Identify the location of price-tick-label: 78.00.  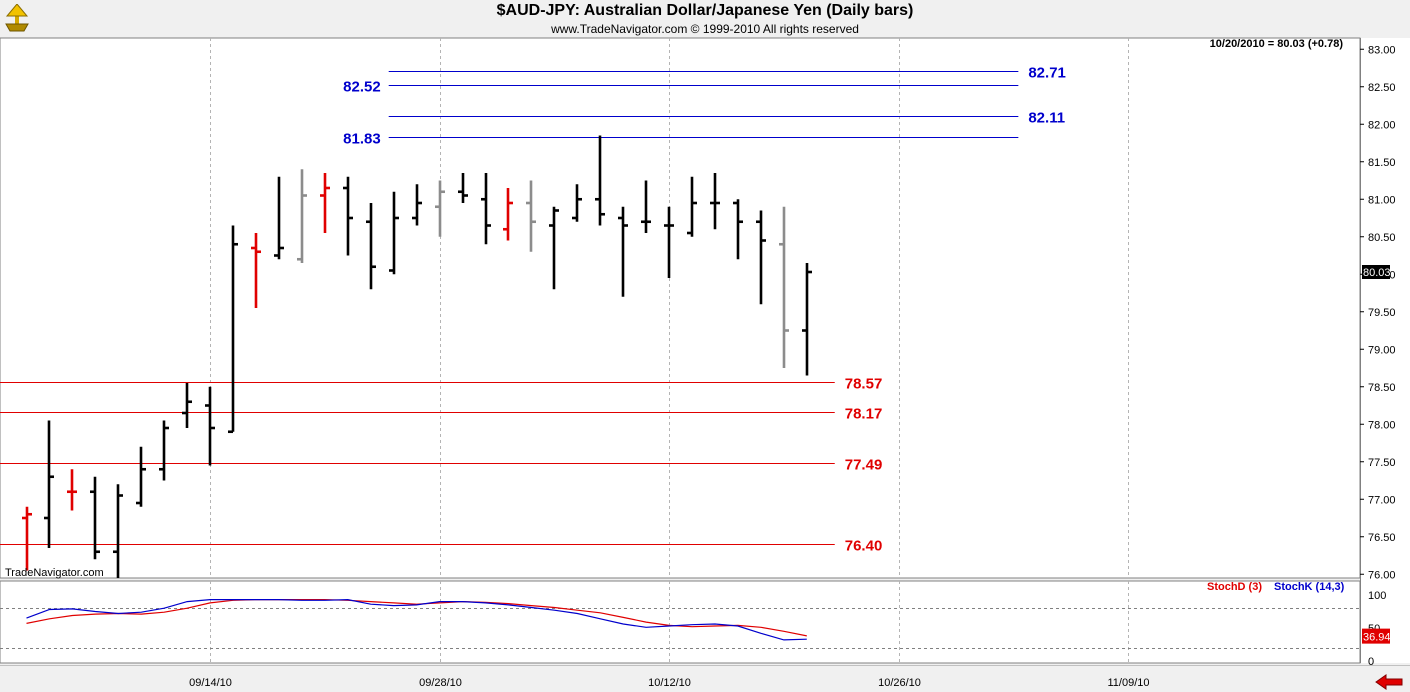
(1382, 425).